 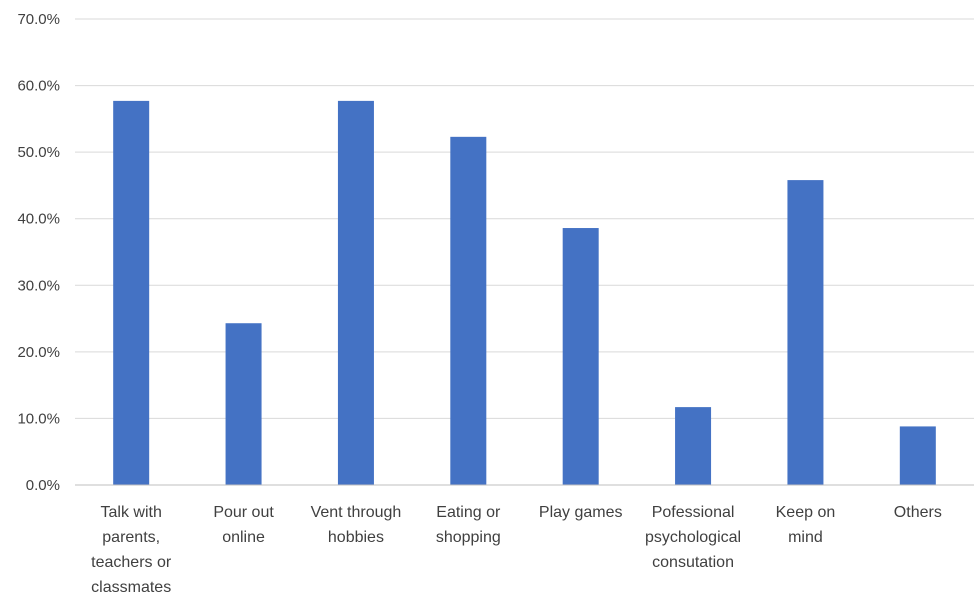 What do you see at coordinates (43, 485) in the screenshot?
I see `y-tick-label: 0.0%` at bounding box center [43, 485].